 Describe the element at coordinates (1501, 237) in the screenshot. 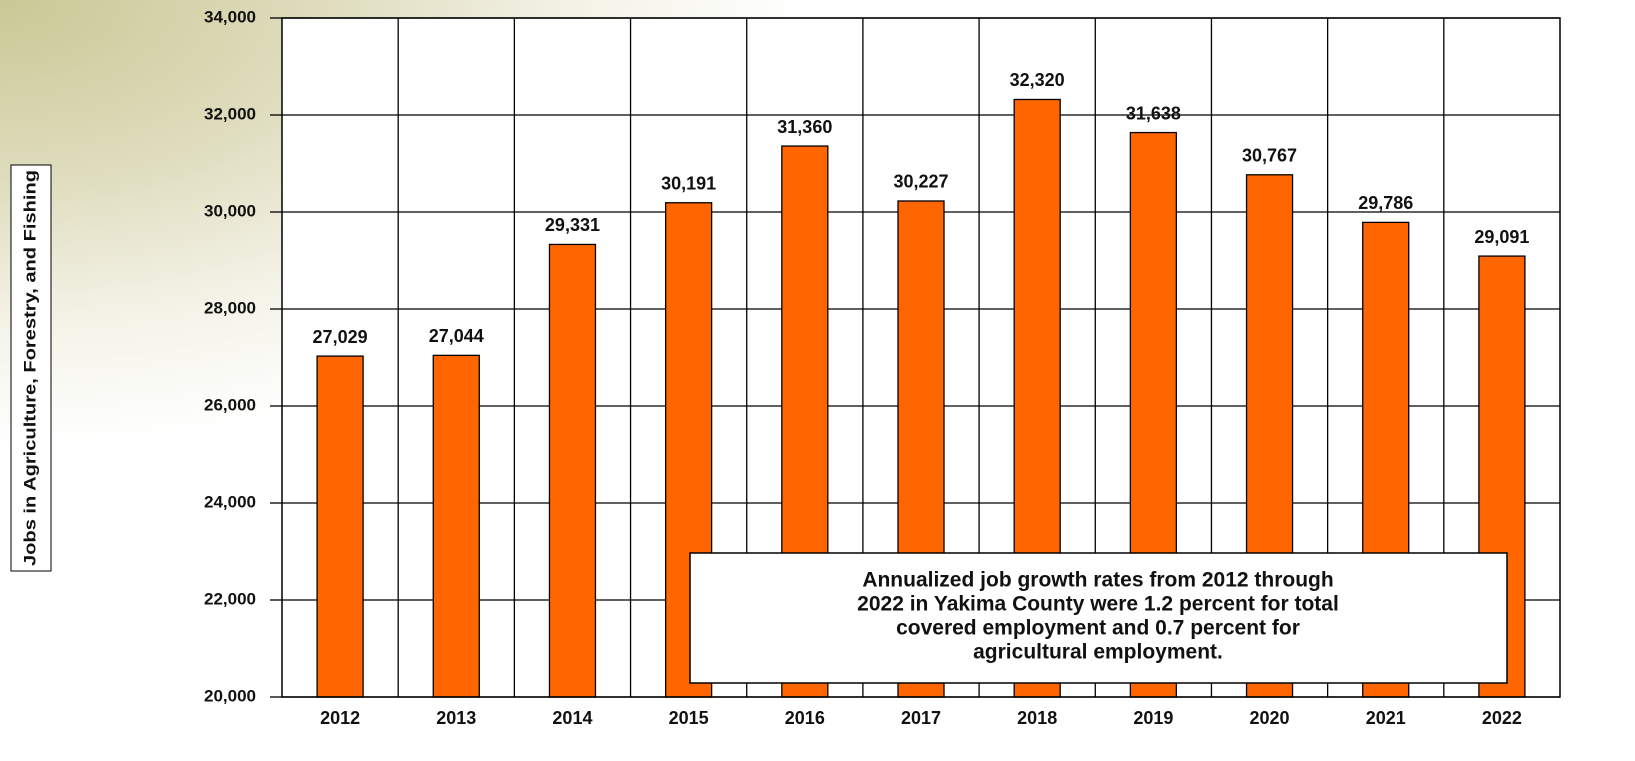

I see `value-label: 29,091` at that location.